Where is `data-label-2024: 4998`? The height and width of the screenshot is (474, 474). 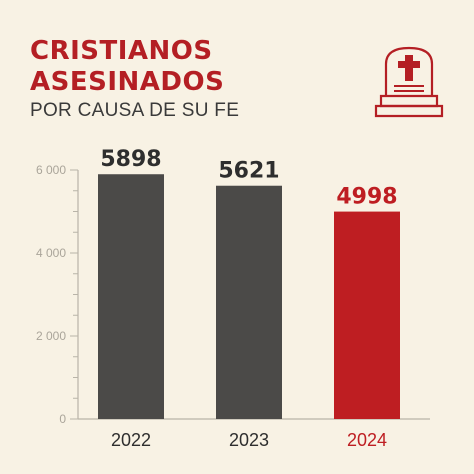
data-label-2024: 4998 is located at coordinates (366, 197).